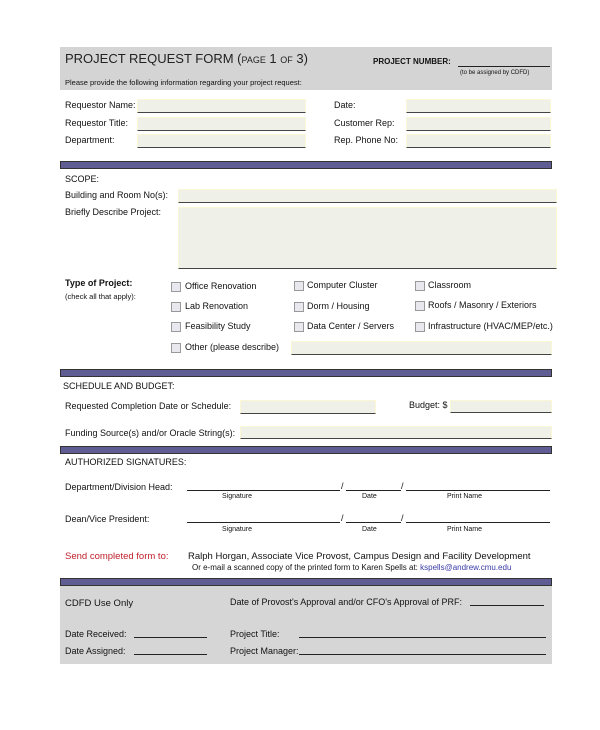 Image resolution: width=600 pixels, height=730 pixels. Describe the element at coordinates (299, 307) in the screenshot. I see `checkbox-dorm-housing` at that location.